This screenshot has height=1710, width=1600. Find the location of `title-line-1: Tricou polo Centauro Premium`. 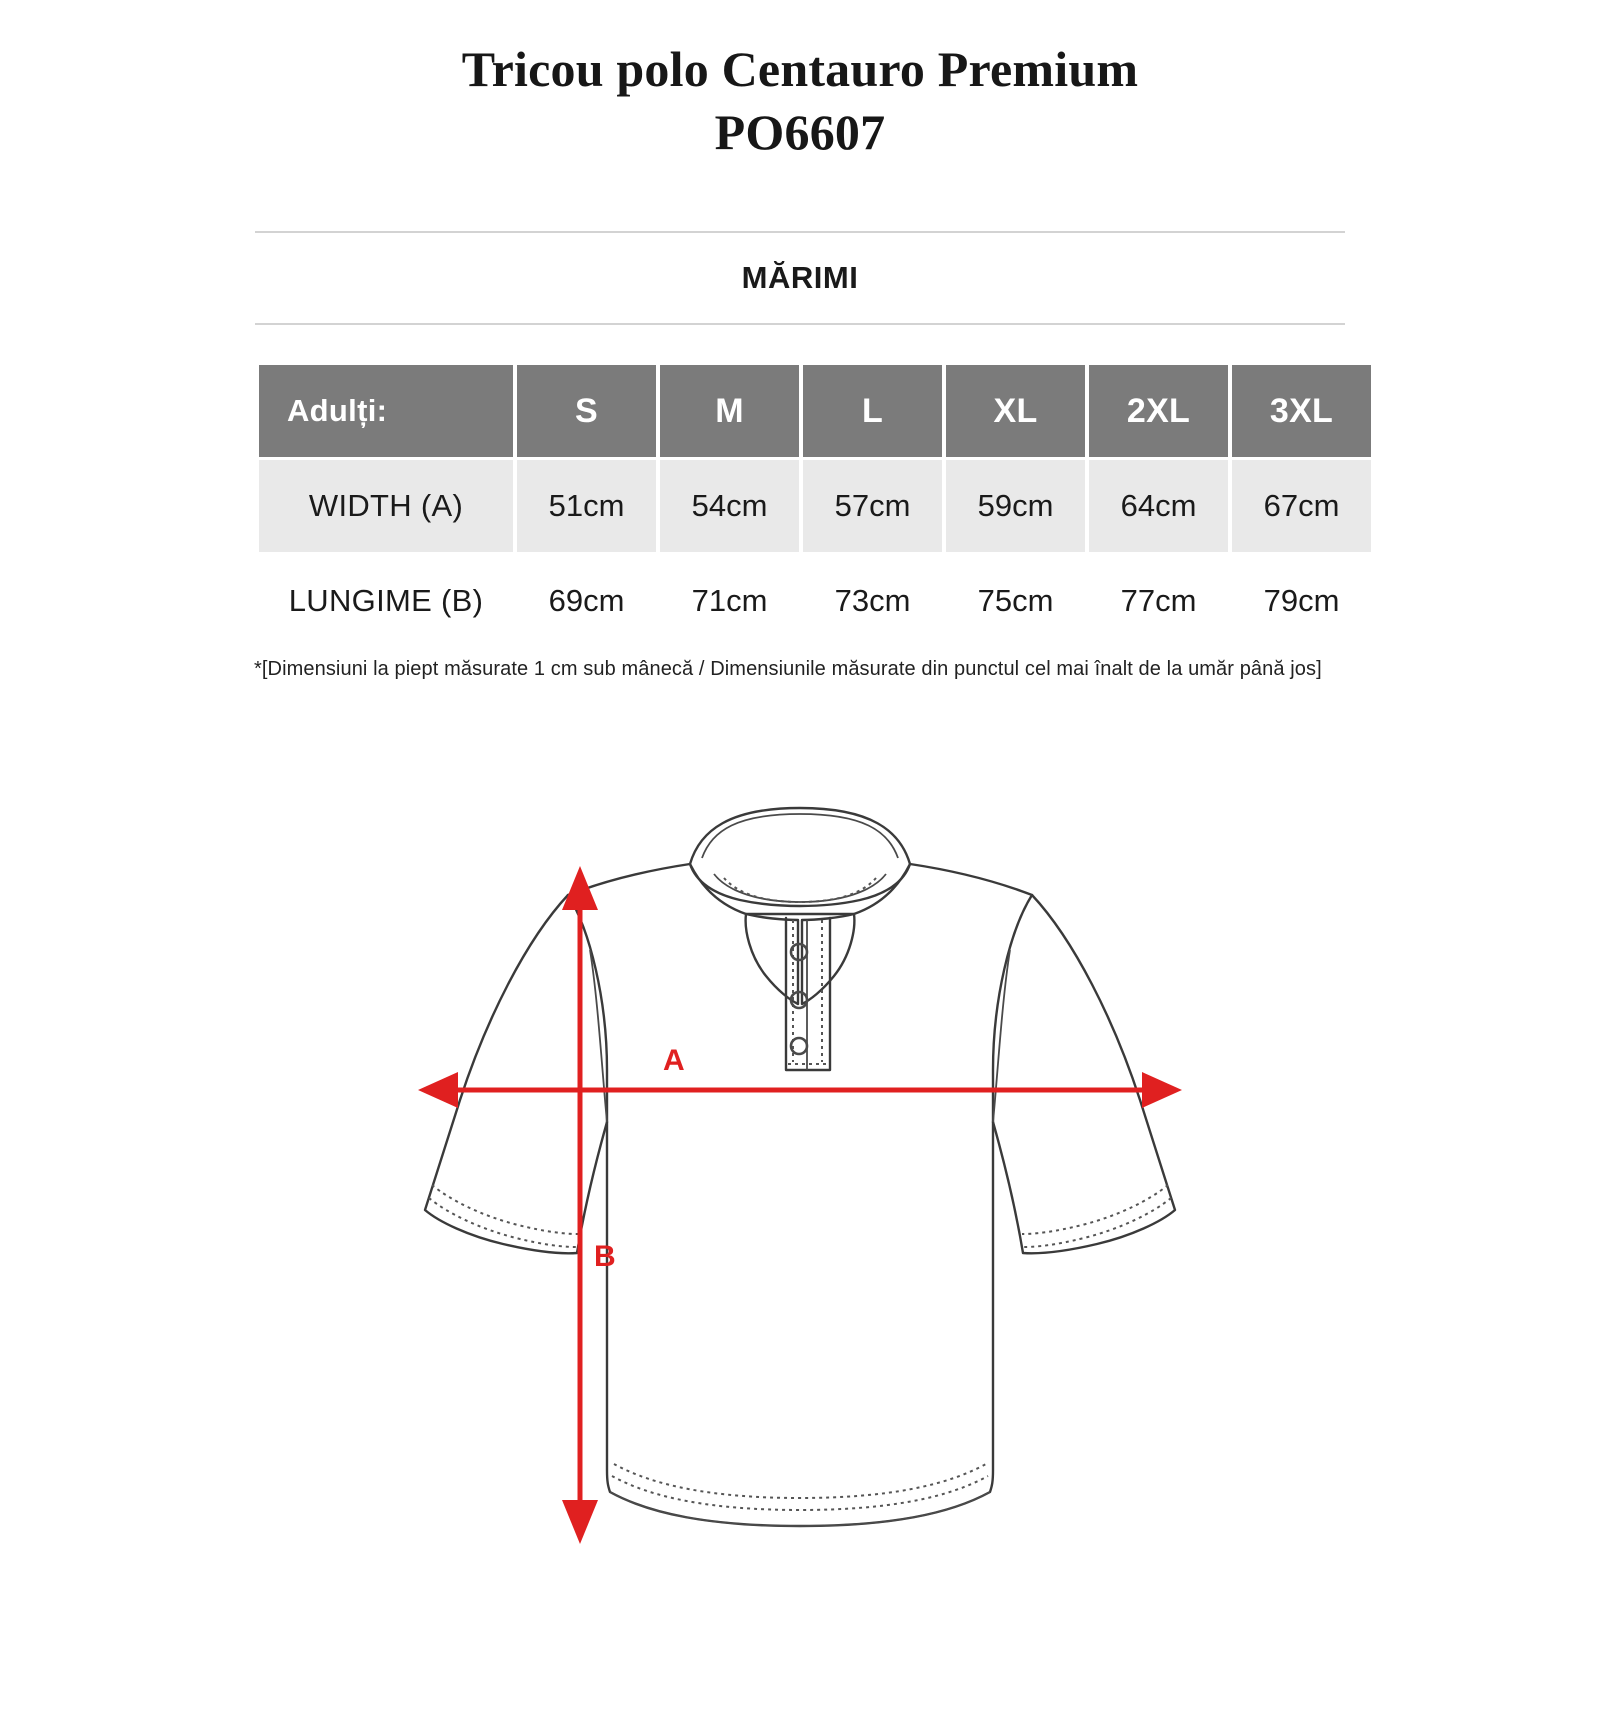

title-line-1: Tricou polo Centauro Premium is located at coordinates (800, 69).